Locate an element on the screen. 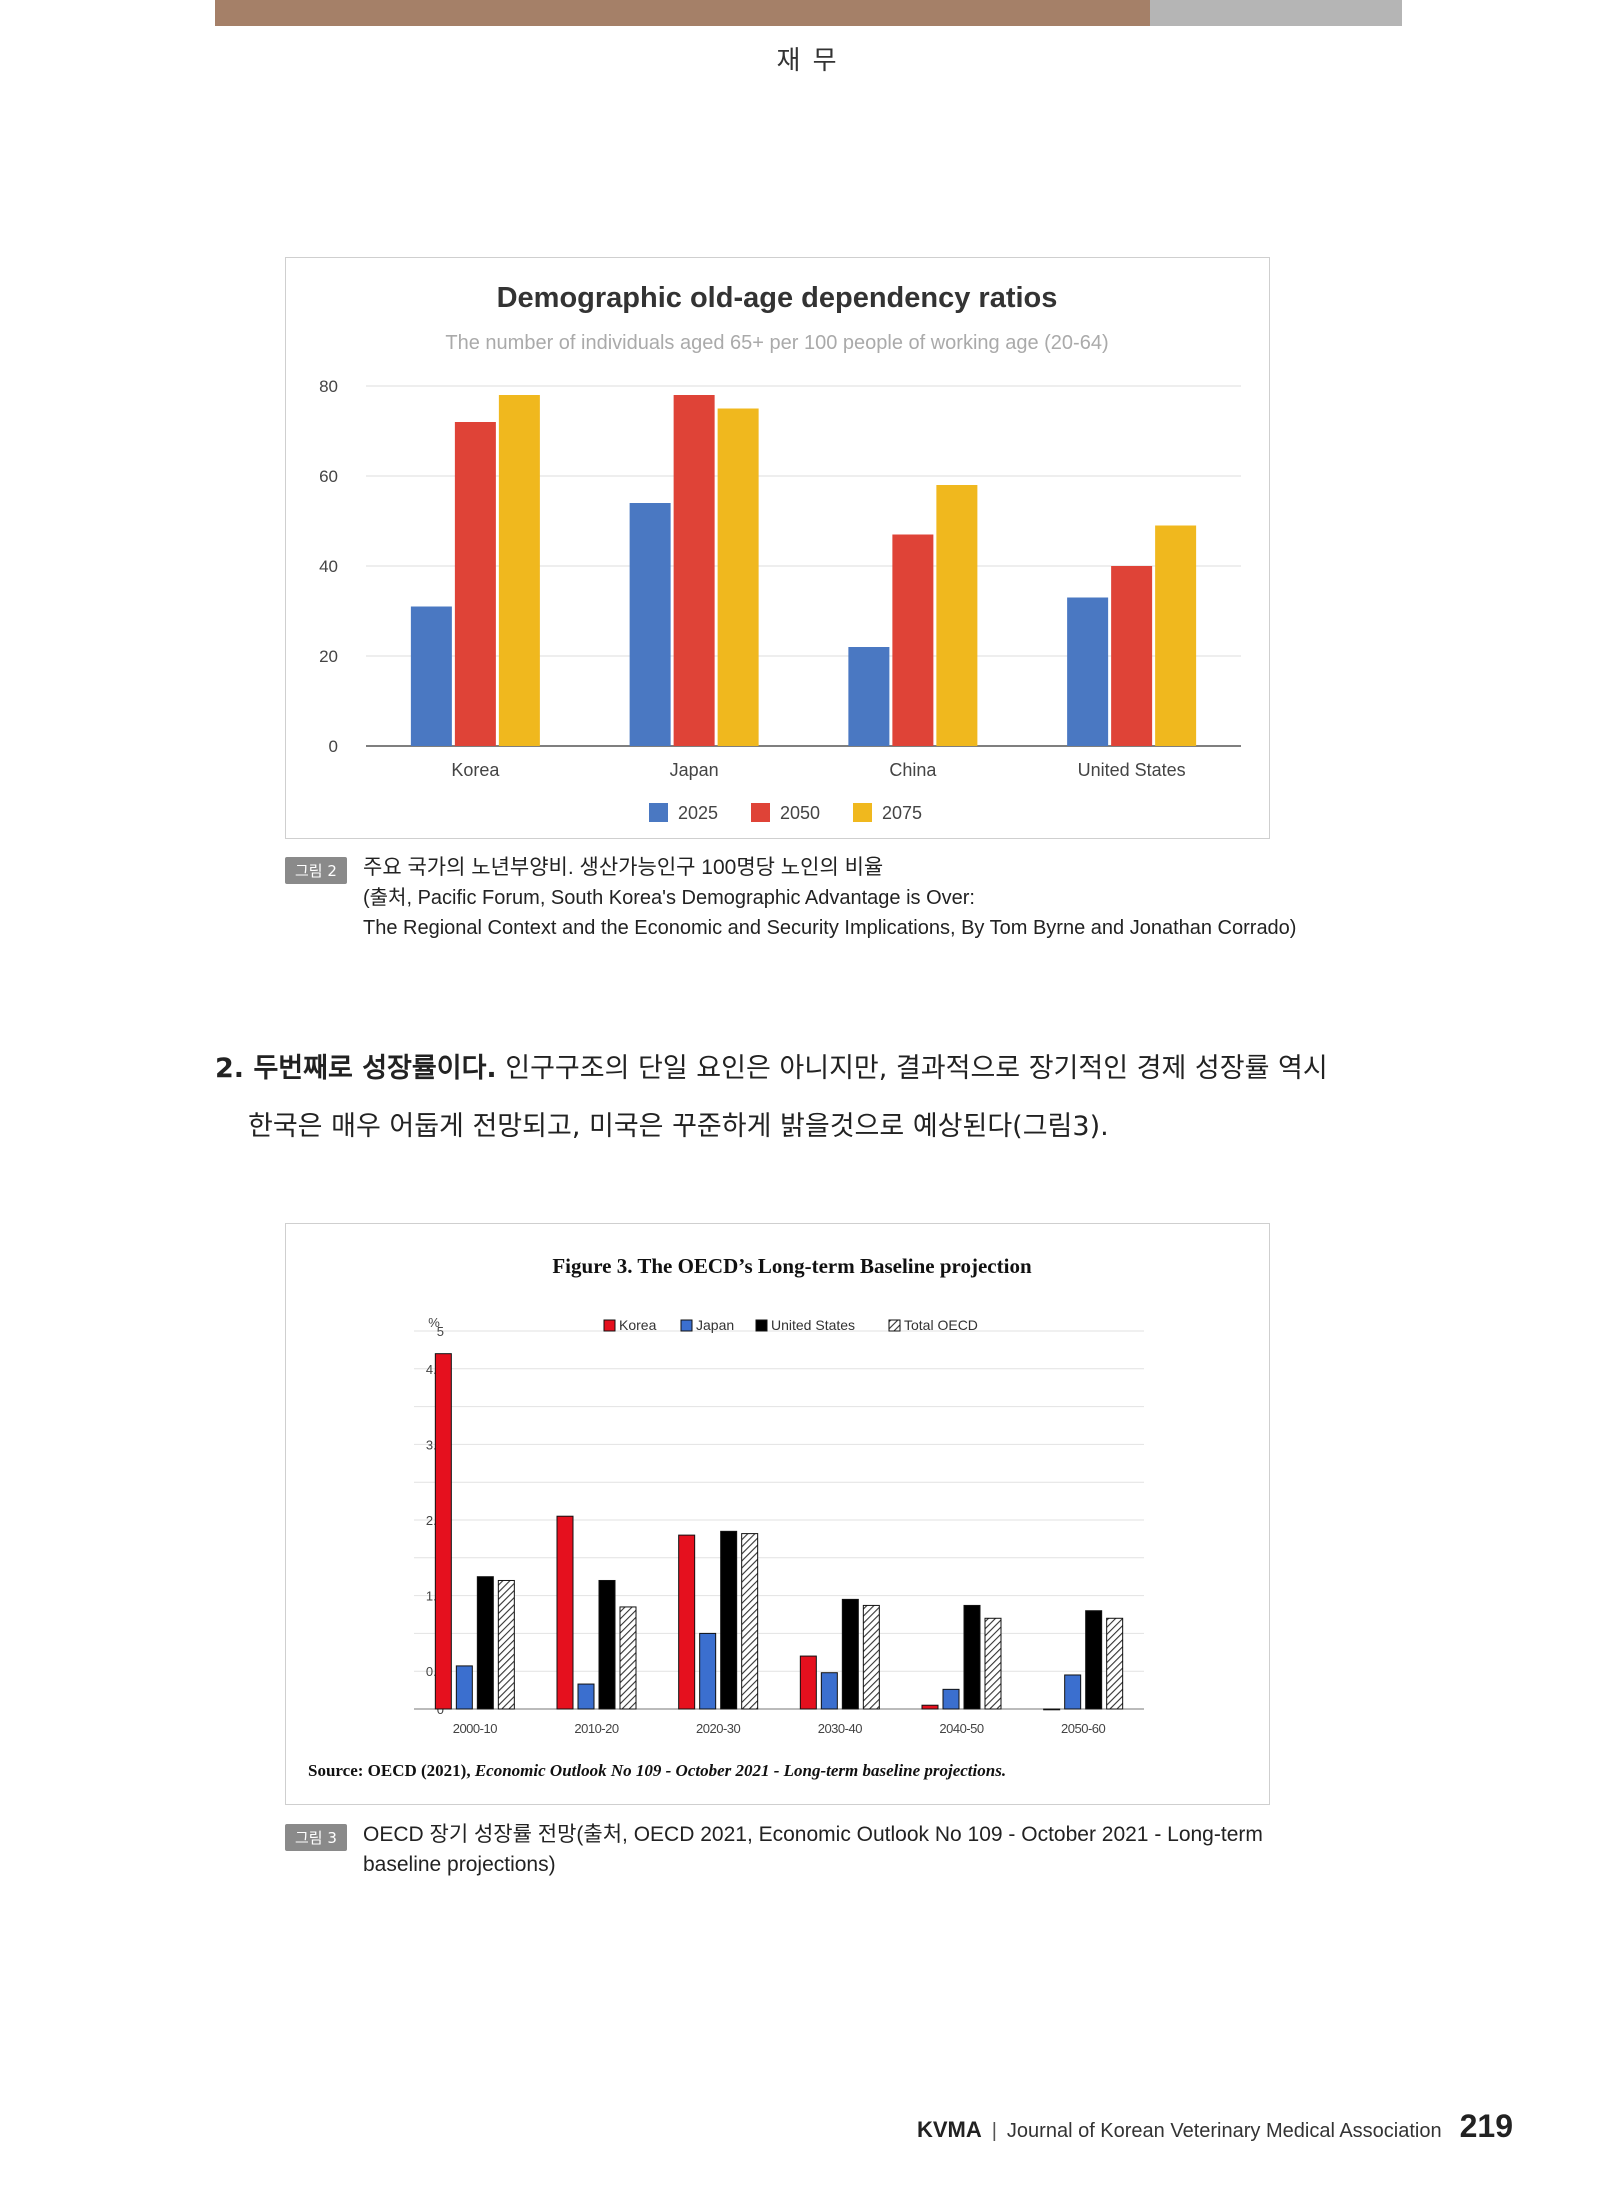  legend-label: United States is located at coordinates (813, 1325).